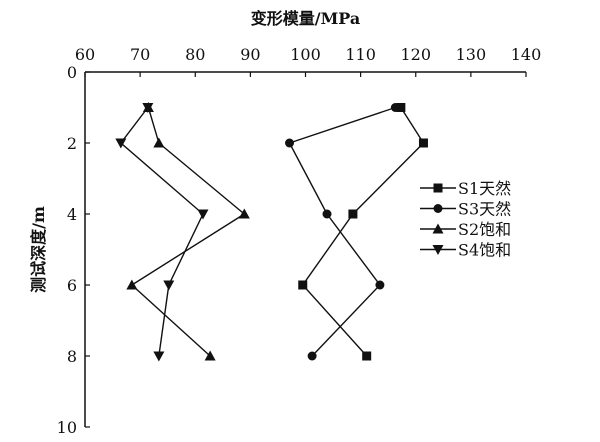  What do you see at coordinates (250, 54) in the screenshot?
I see `x-tick-label: 90` at bounding box center [250, 54].